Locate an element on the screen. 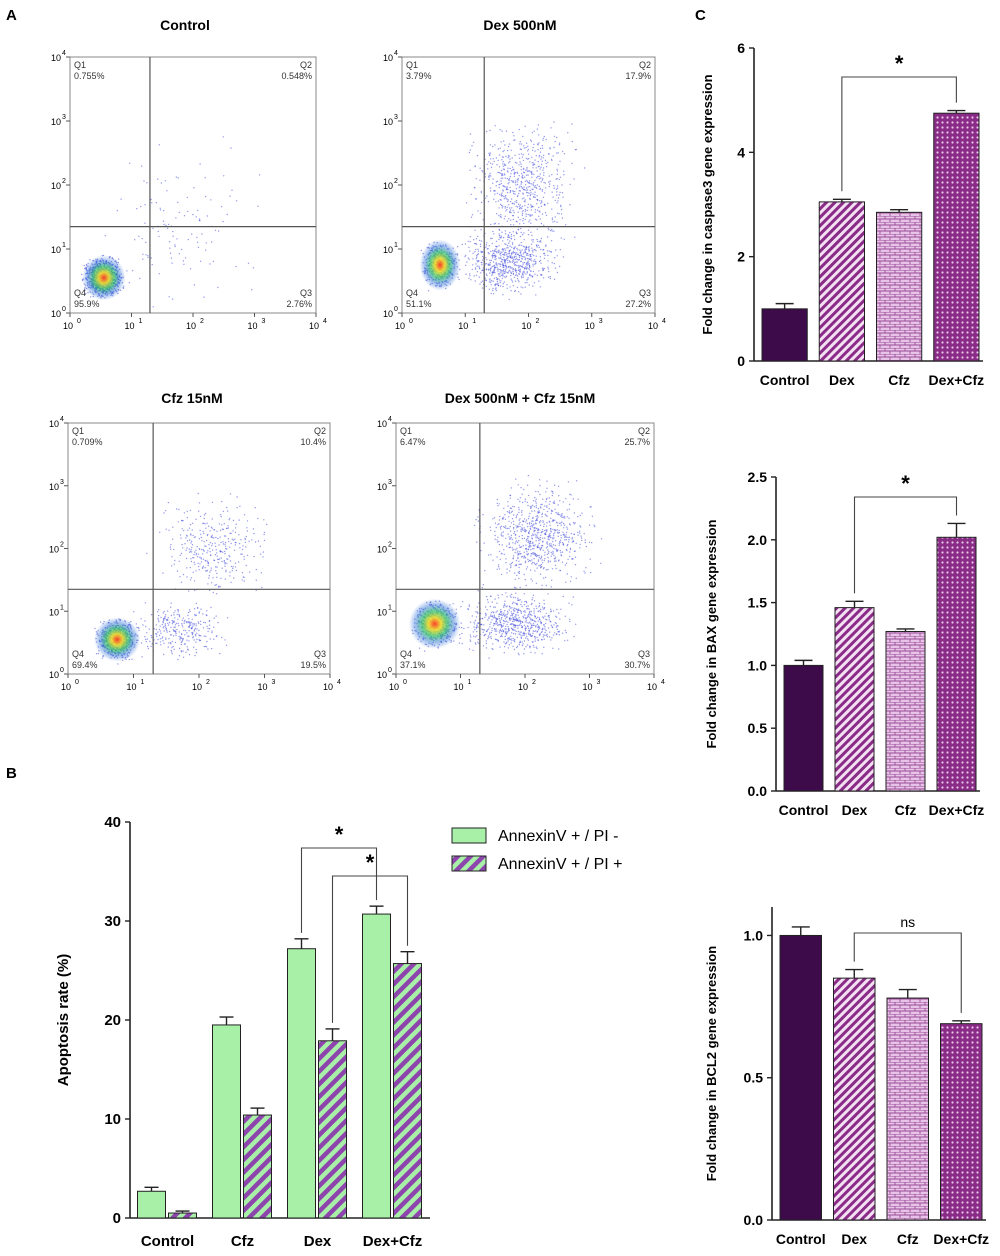 The width and height of the screenshot is (1000, 1256). quadrant-name: Q3 is located at coordinates (645, 293).